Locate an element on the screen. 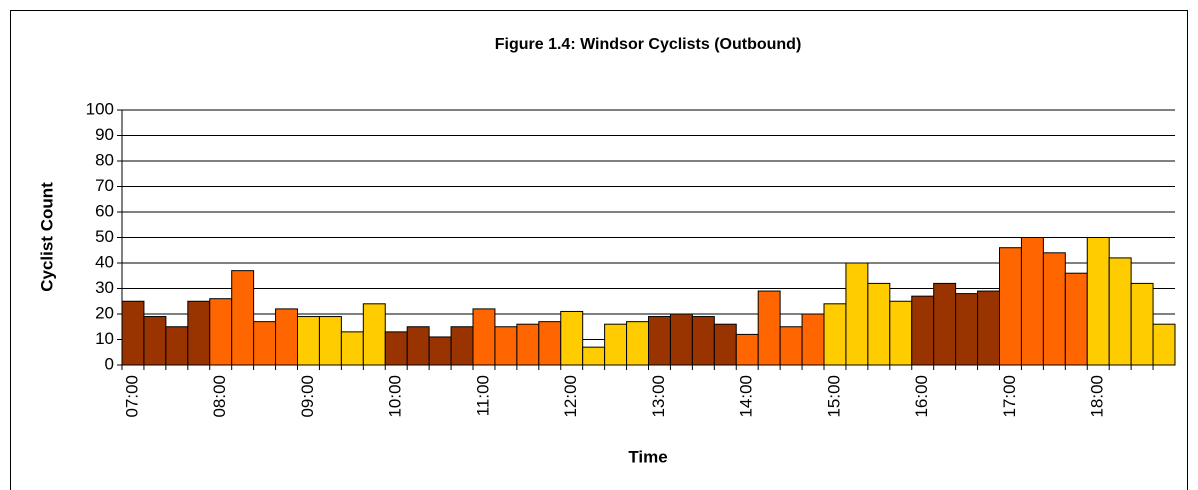 The height and width of the screenshot is (490, 1198). x-tick-label: 13:00 is located at coordinates (658, 396).